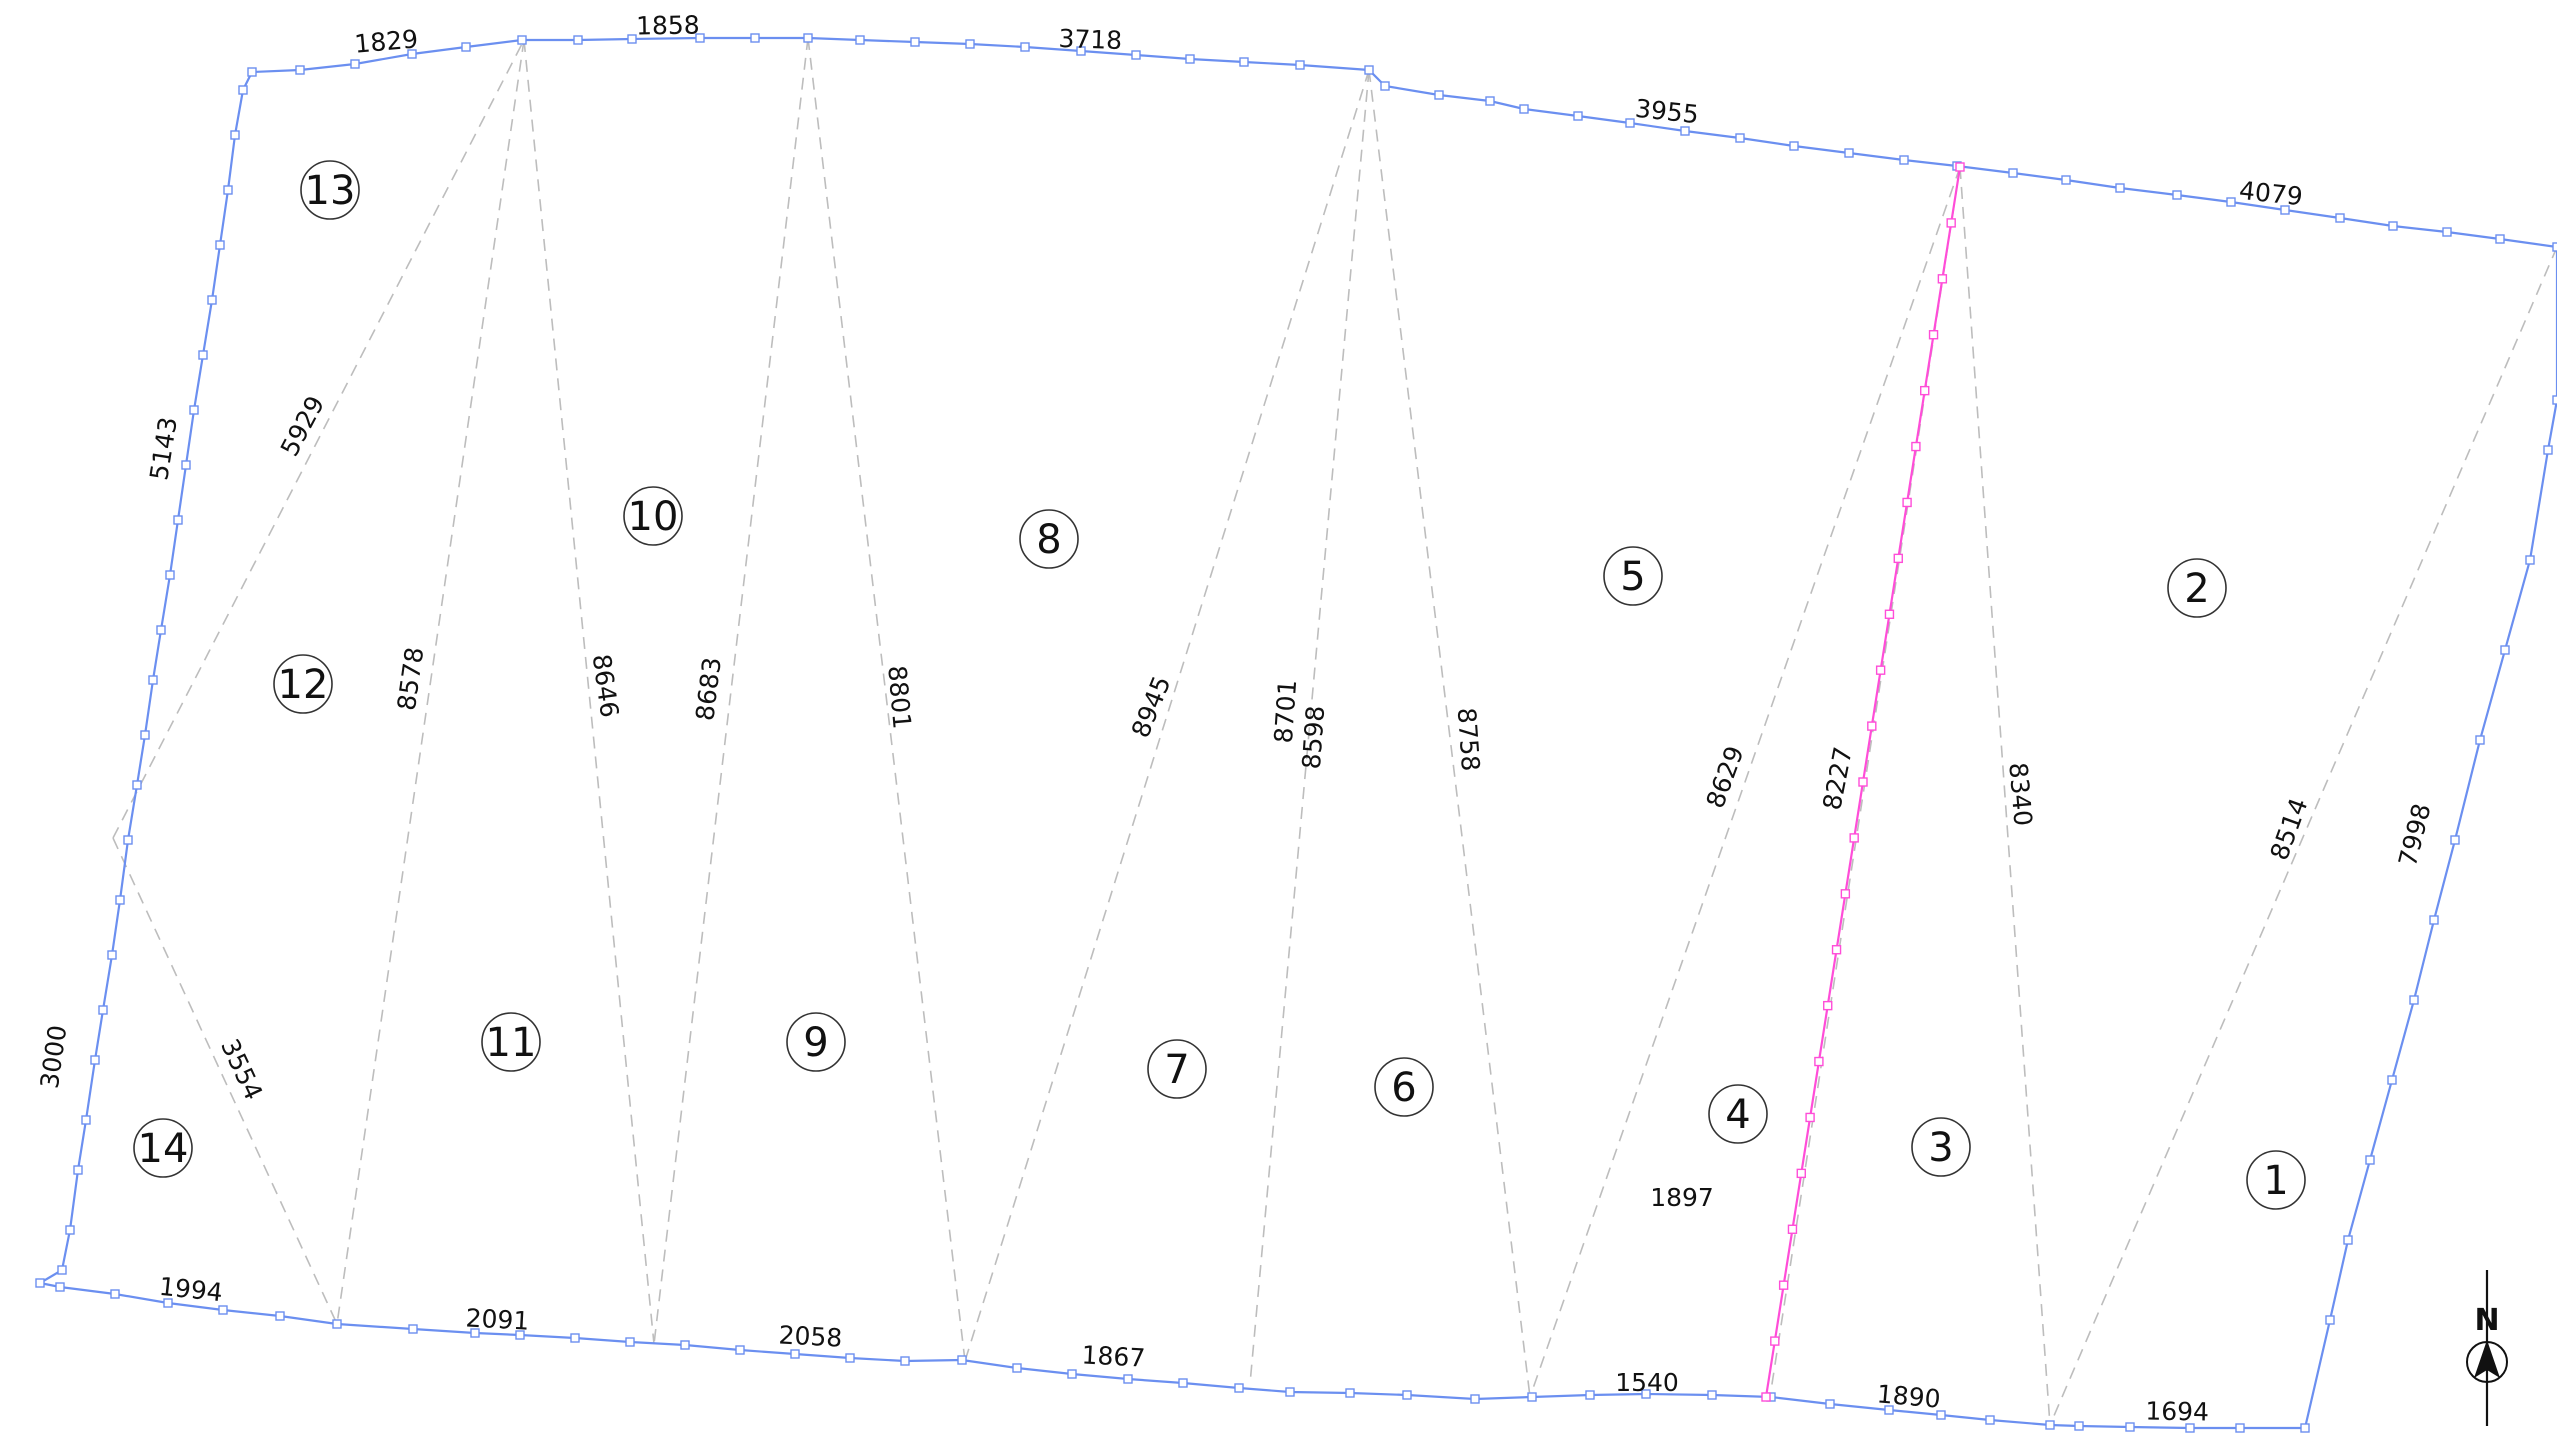 Image resolution: width=2557 pixels, height=1448 pixels. What do you see at coordinates (1667, 111) in the screenshot?
I see `boundary-dim-3955: 3955` at bounding box center [1667, 111].